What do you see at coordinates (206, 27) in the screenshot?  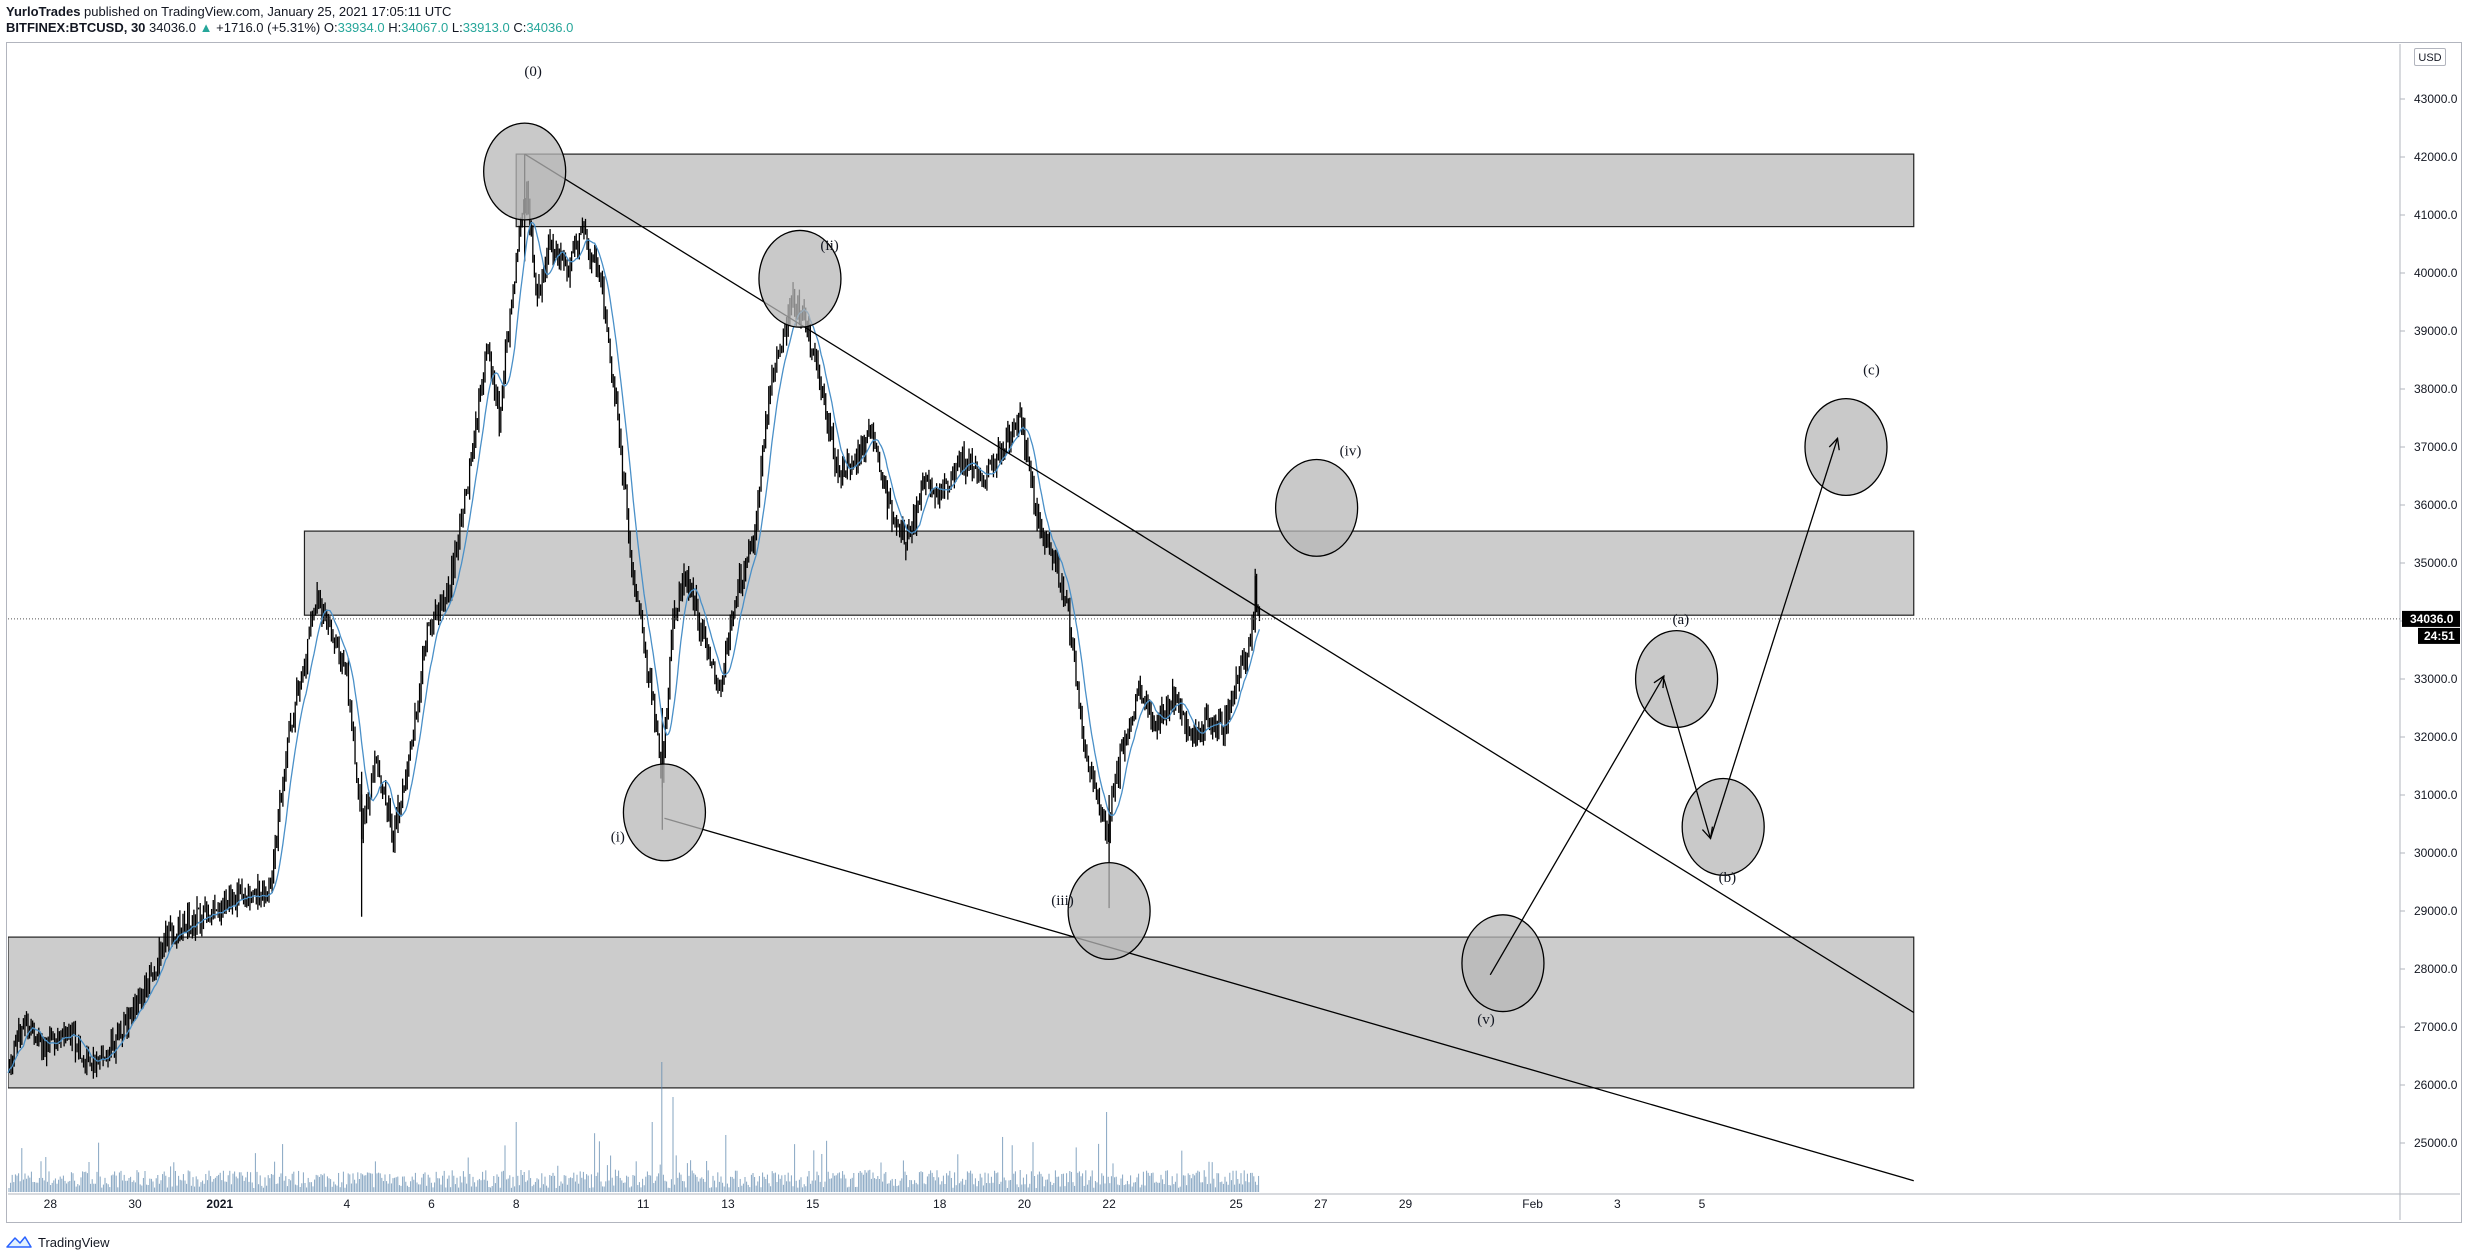 I see `up-arrow-icon: ▲` at bounding box center [206, 27].